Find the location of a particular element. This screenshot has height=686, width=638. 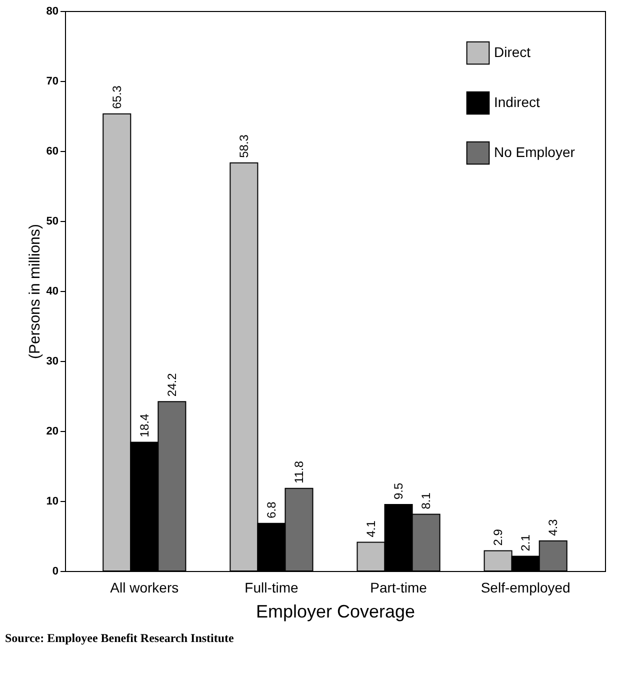

legend-label: Direct is located at coordinates (512, 52).